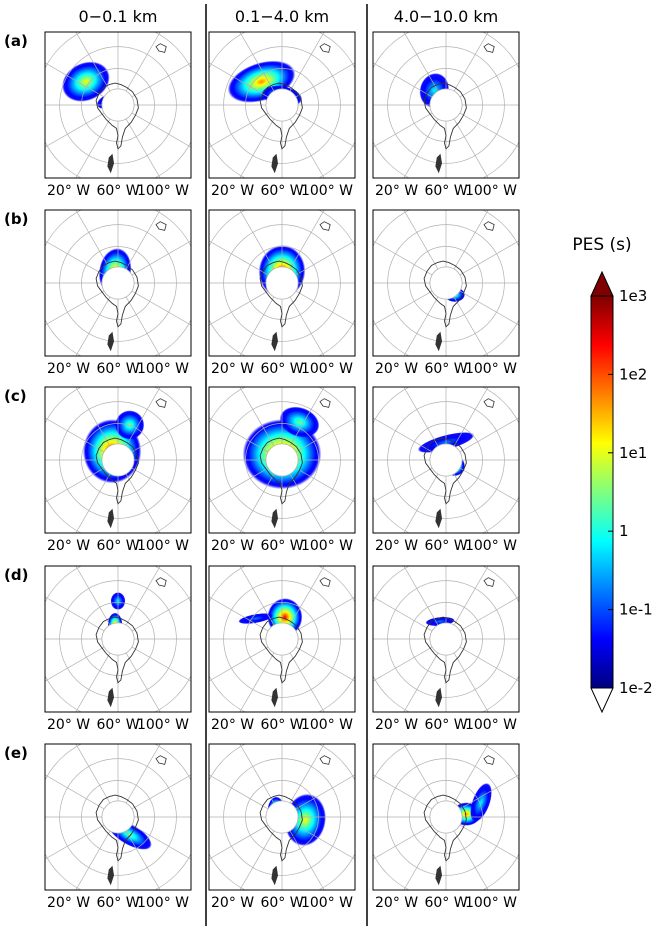  I want to click on row-label-e: (e), so click(16, 753).